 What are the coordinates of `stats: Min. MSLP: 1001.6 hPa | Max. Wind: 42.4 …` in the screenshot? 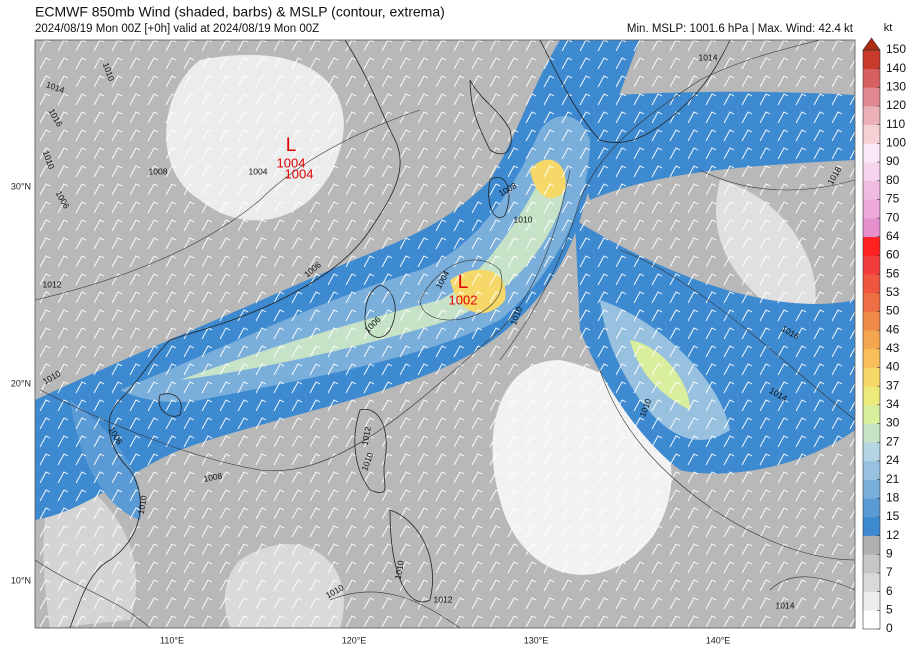 It's located at (740, 29).